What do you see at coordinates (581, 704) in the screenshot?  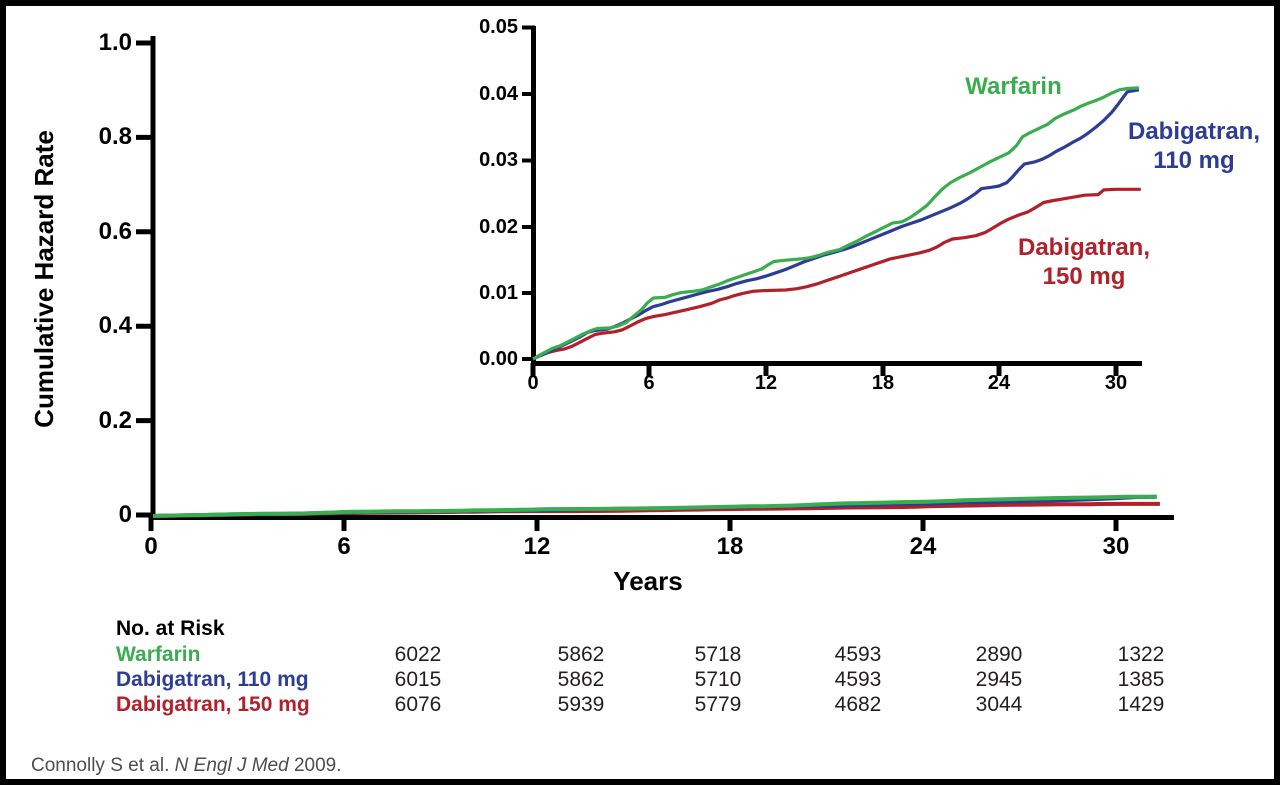 I see `risk-value-cell: 5939` at bounding box center [581, 704].